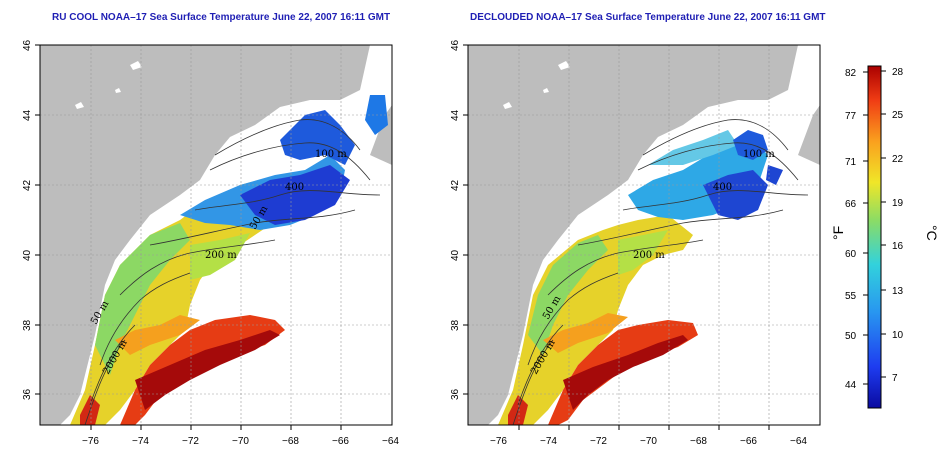 The image size is (950, 475). What do you see at coordinates (27, 45) in the screenshot?
I see `left-ytick-46: 46` at bounding box center [27, 45].